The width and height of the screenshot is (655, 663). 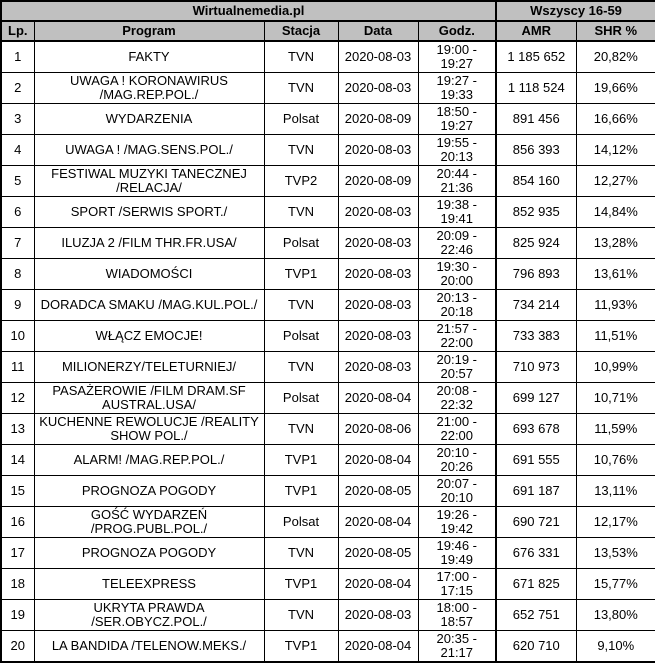 I want to click on row-number-cell: 20, so click(x=17, y=646).